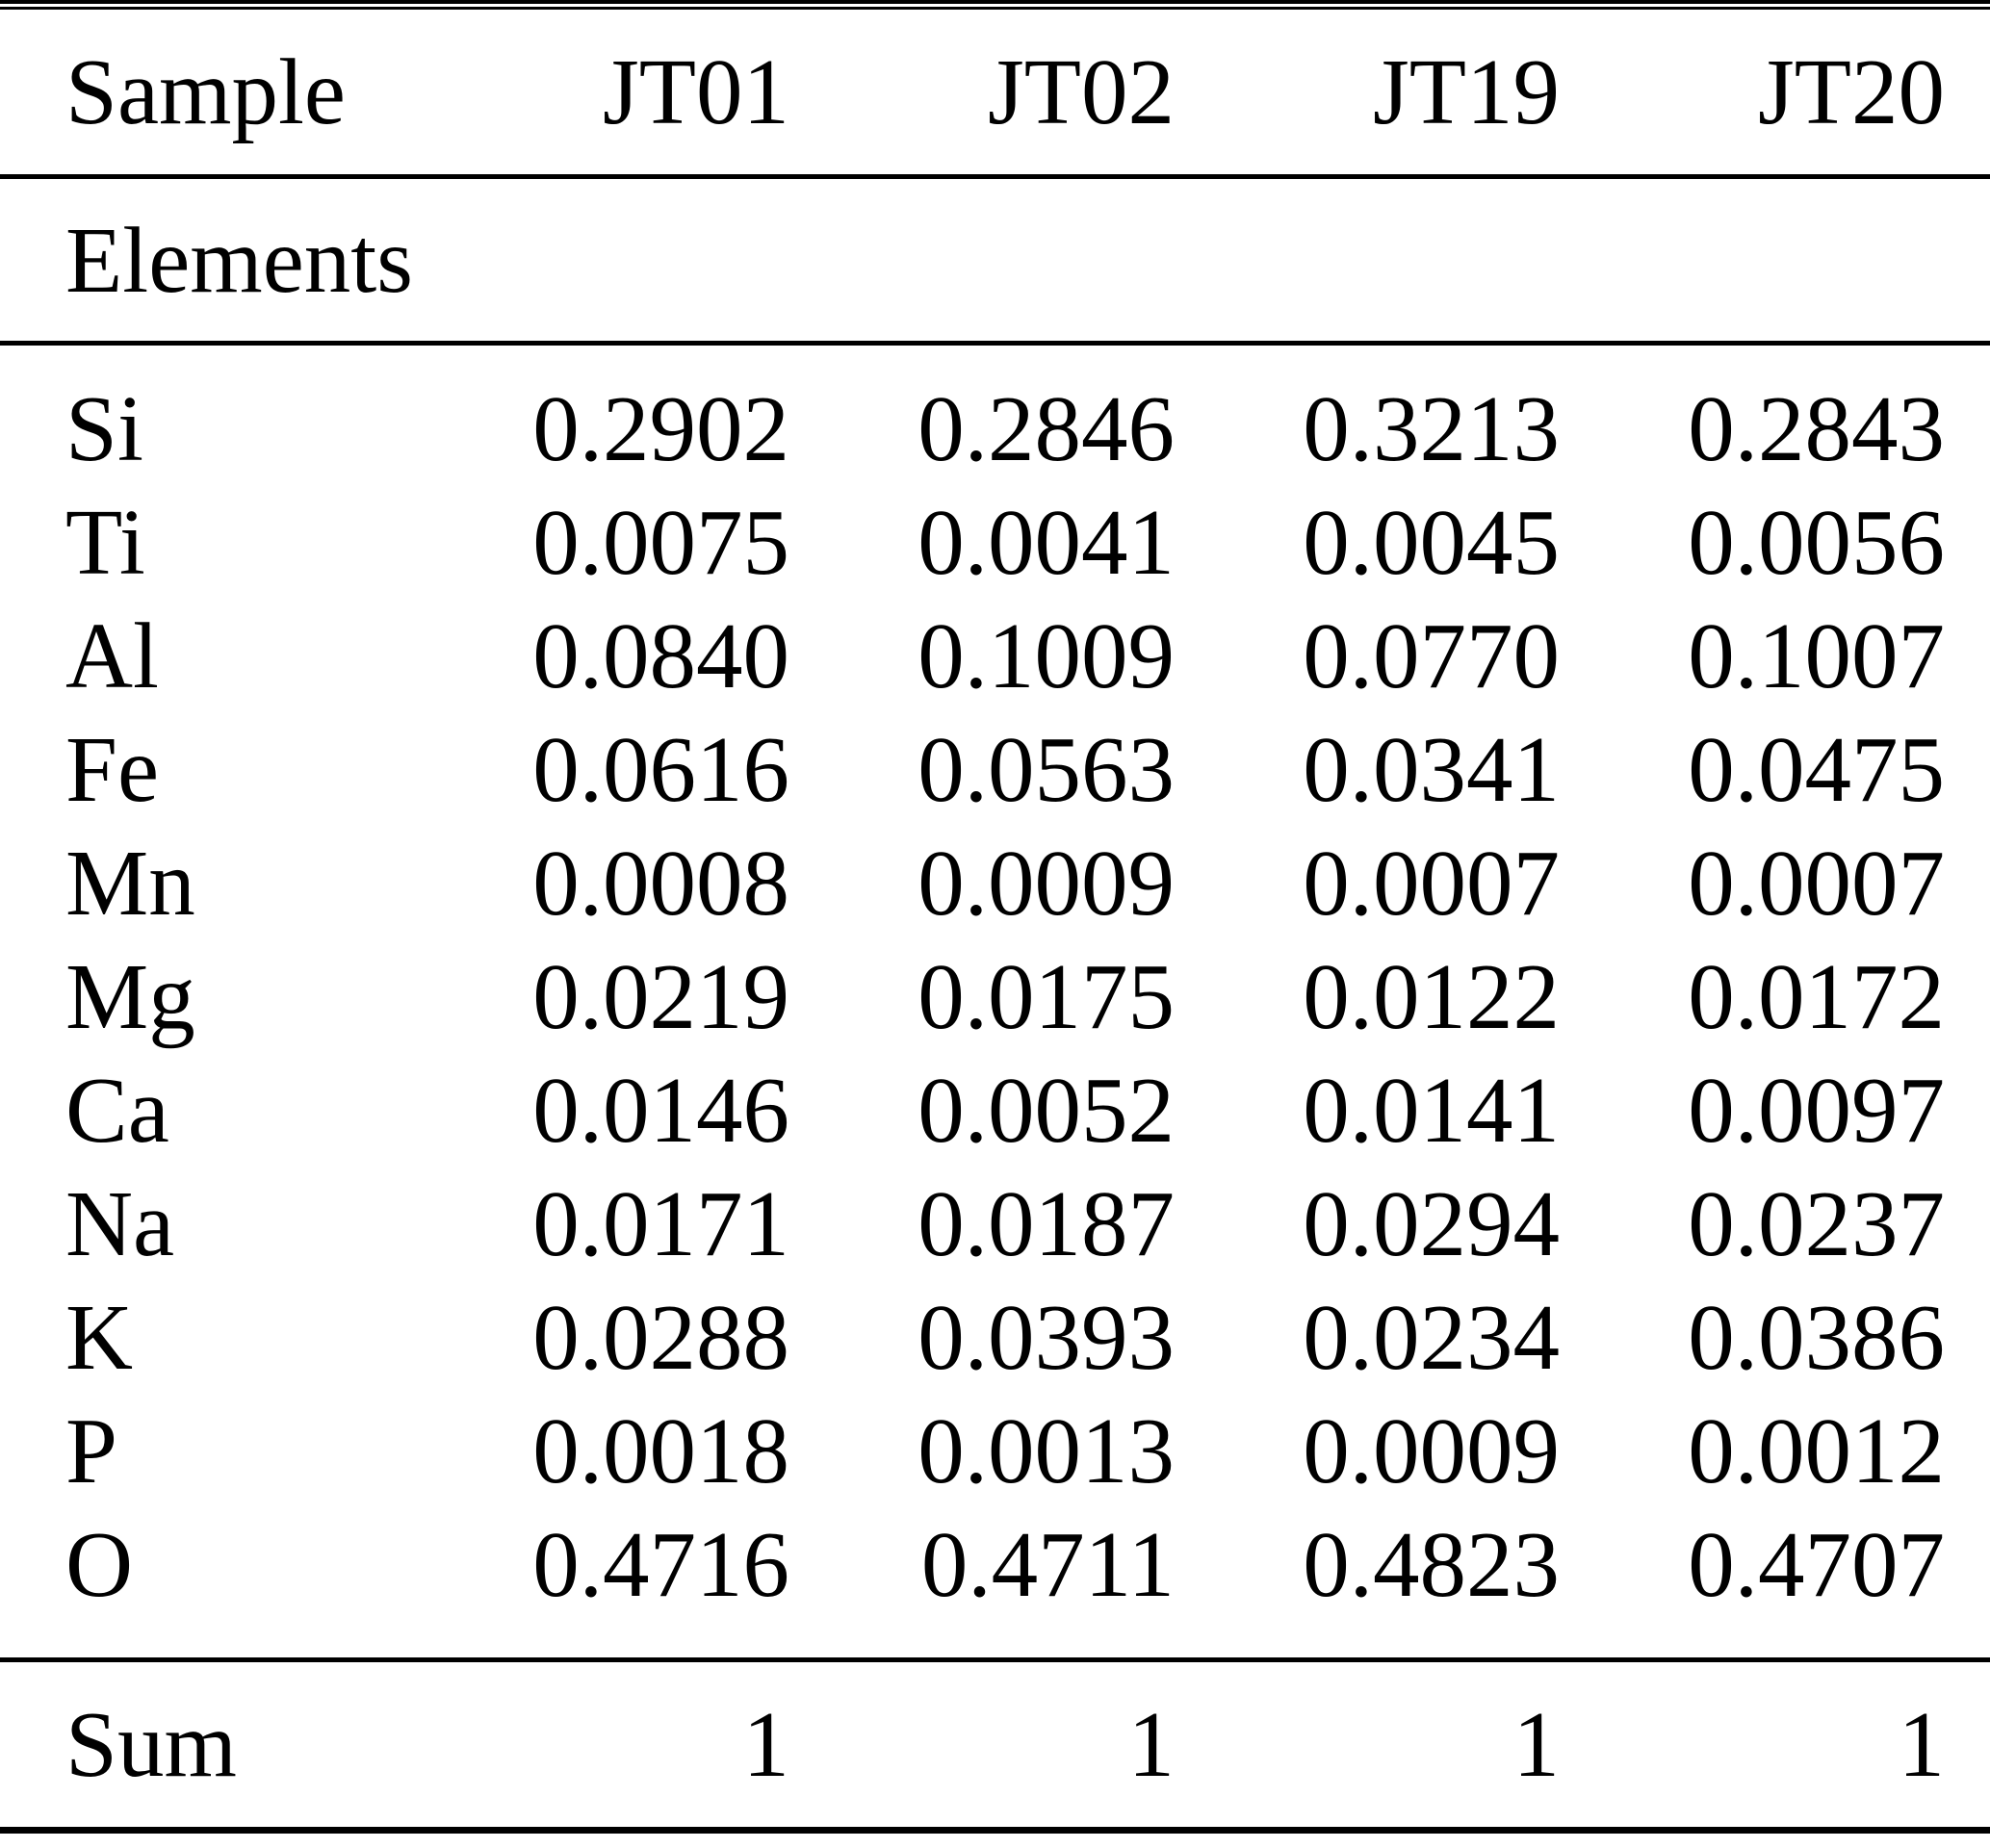 The height and width of the screenshot is (1848, 1990). What do you see at coordinates (660, 1450) in the screenshot?
I see `value-cell: 0.0018` at bounding box center [660, 1450].